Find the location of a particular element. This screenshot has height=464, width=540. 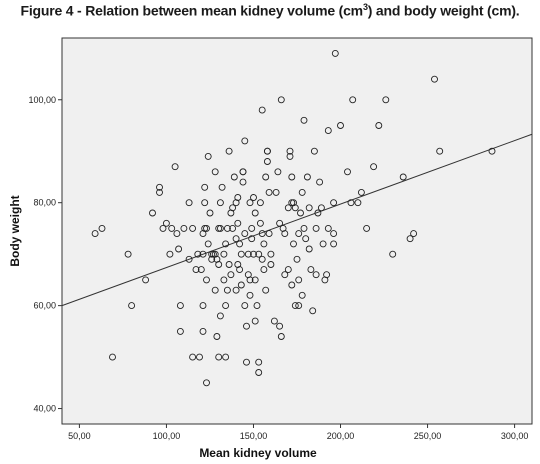

y-tick-label: 60,00 is located at coordinates (44, 306).